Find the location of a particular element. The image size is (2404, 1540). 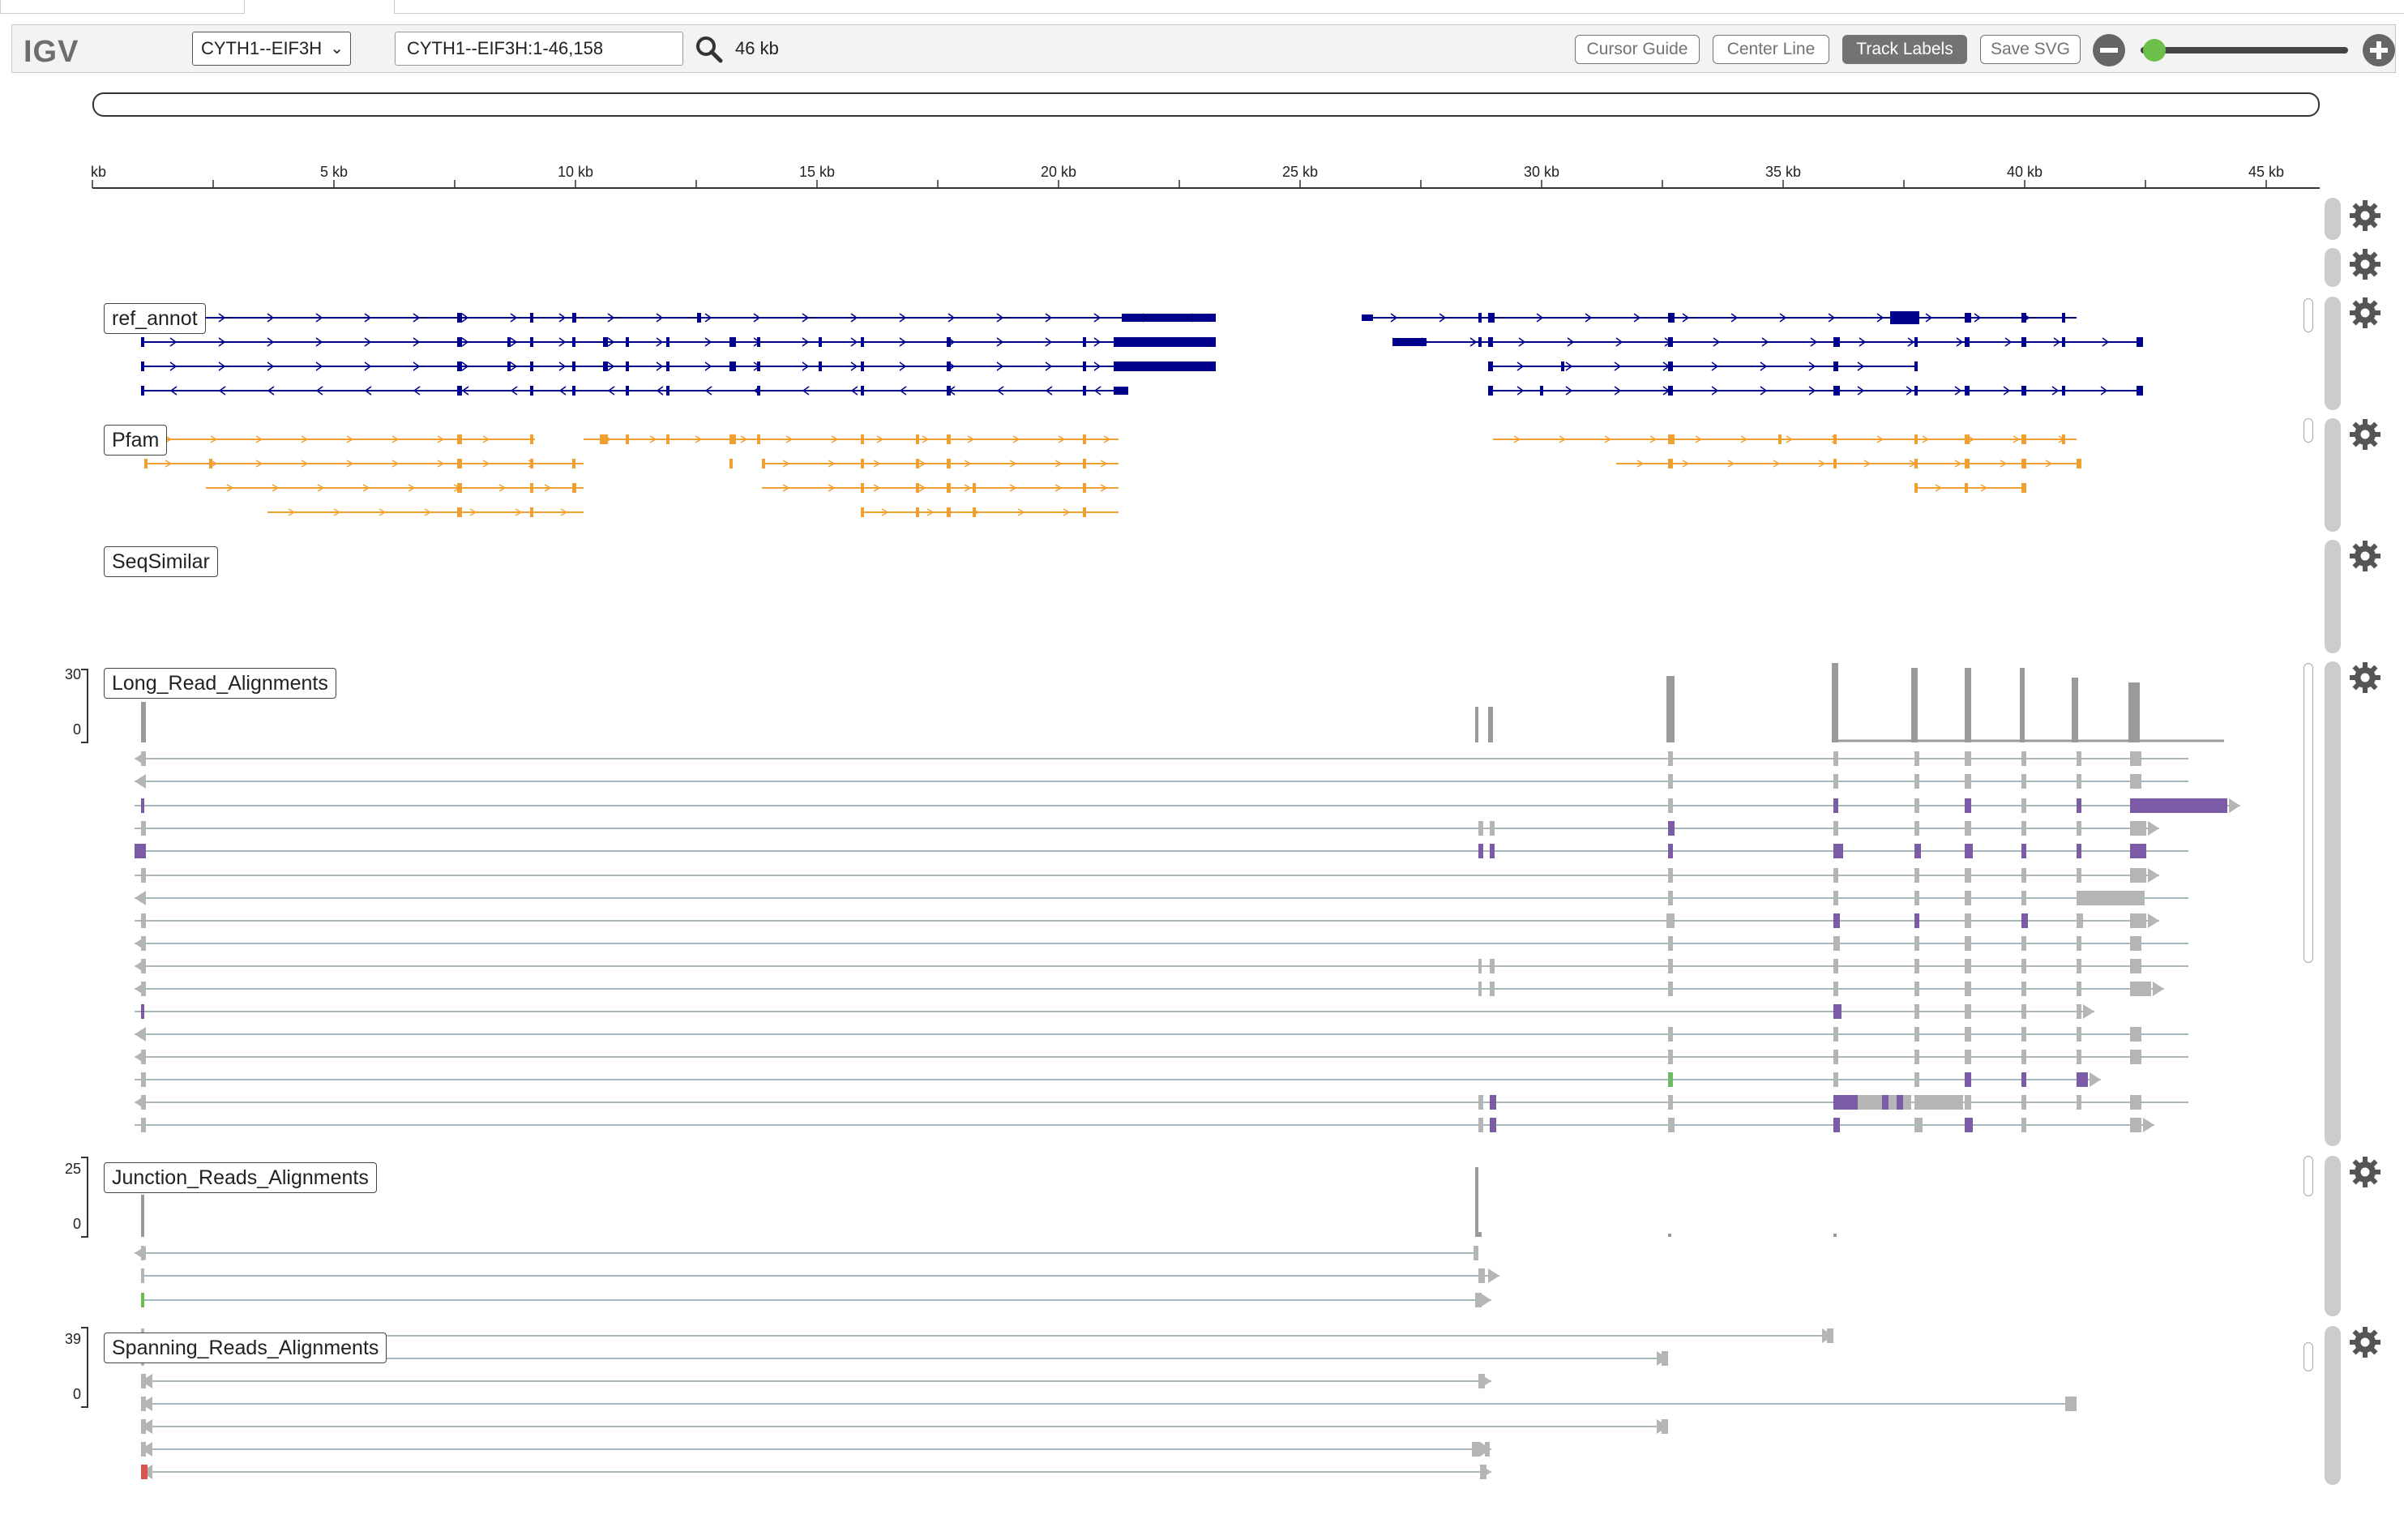

track-label-seqsimilar: SeqSimilar is located at coordinates (161, 561).